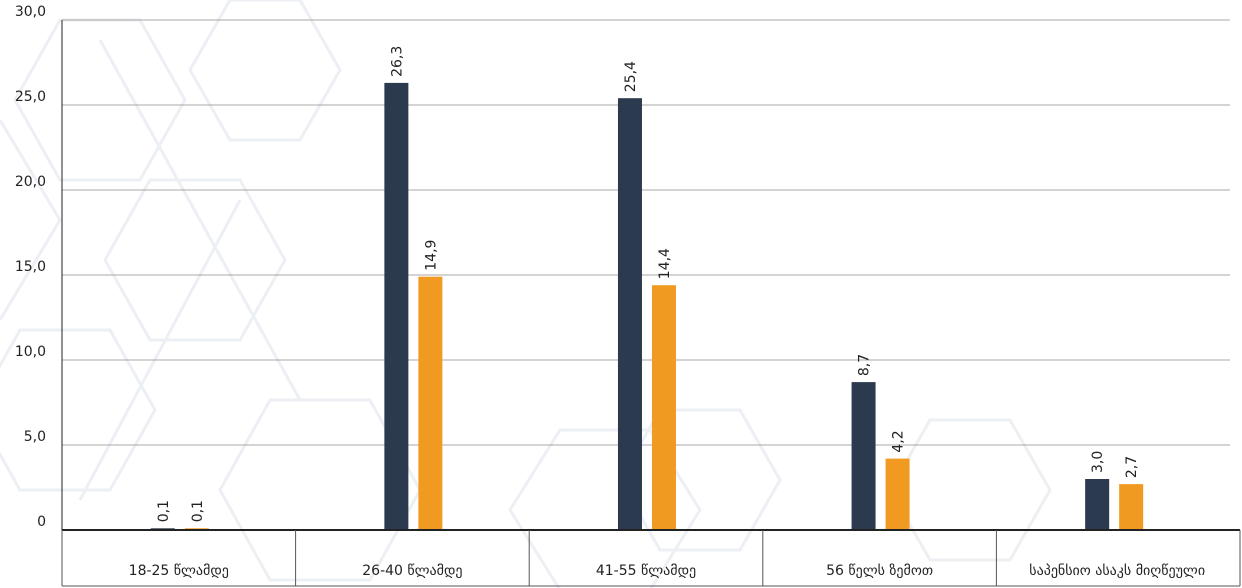  What do you see at coordinates (631, 76) in the screenshot?
I see `data-label: 25,4` at bounding box center [631, 76].